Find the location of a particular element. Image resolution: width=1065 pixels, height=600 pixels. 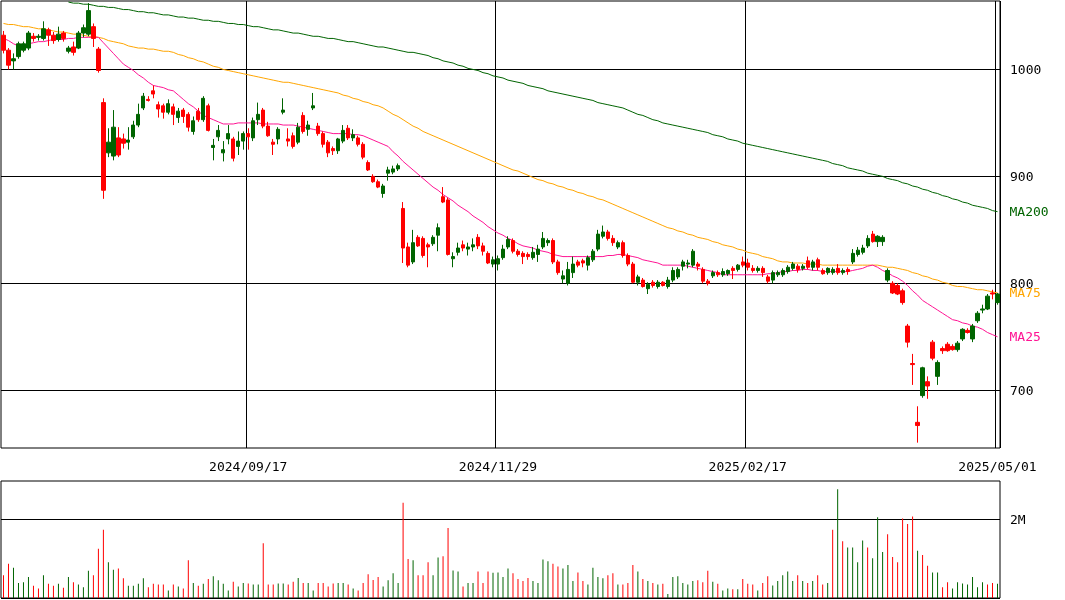

x-tick-label: 2024/11/29 is located at coordinates (498, 466).